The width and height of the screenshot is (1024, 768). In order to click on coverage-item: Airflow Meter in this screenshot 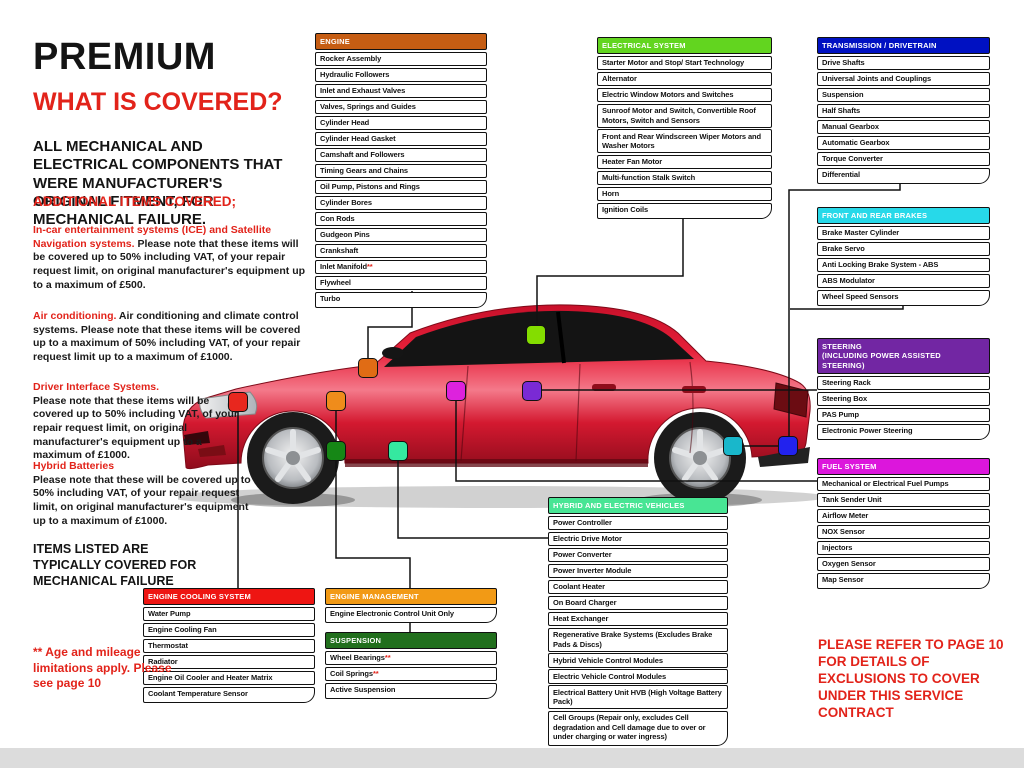, I will do `click(903, 516)`.